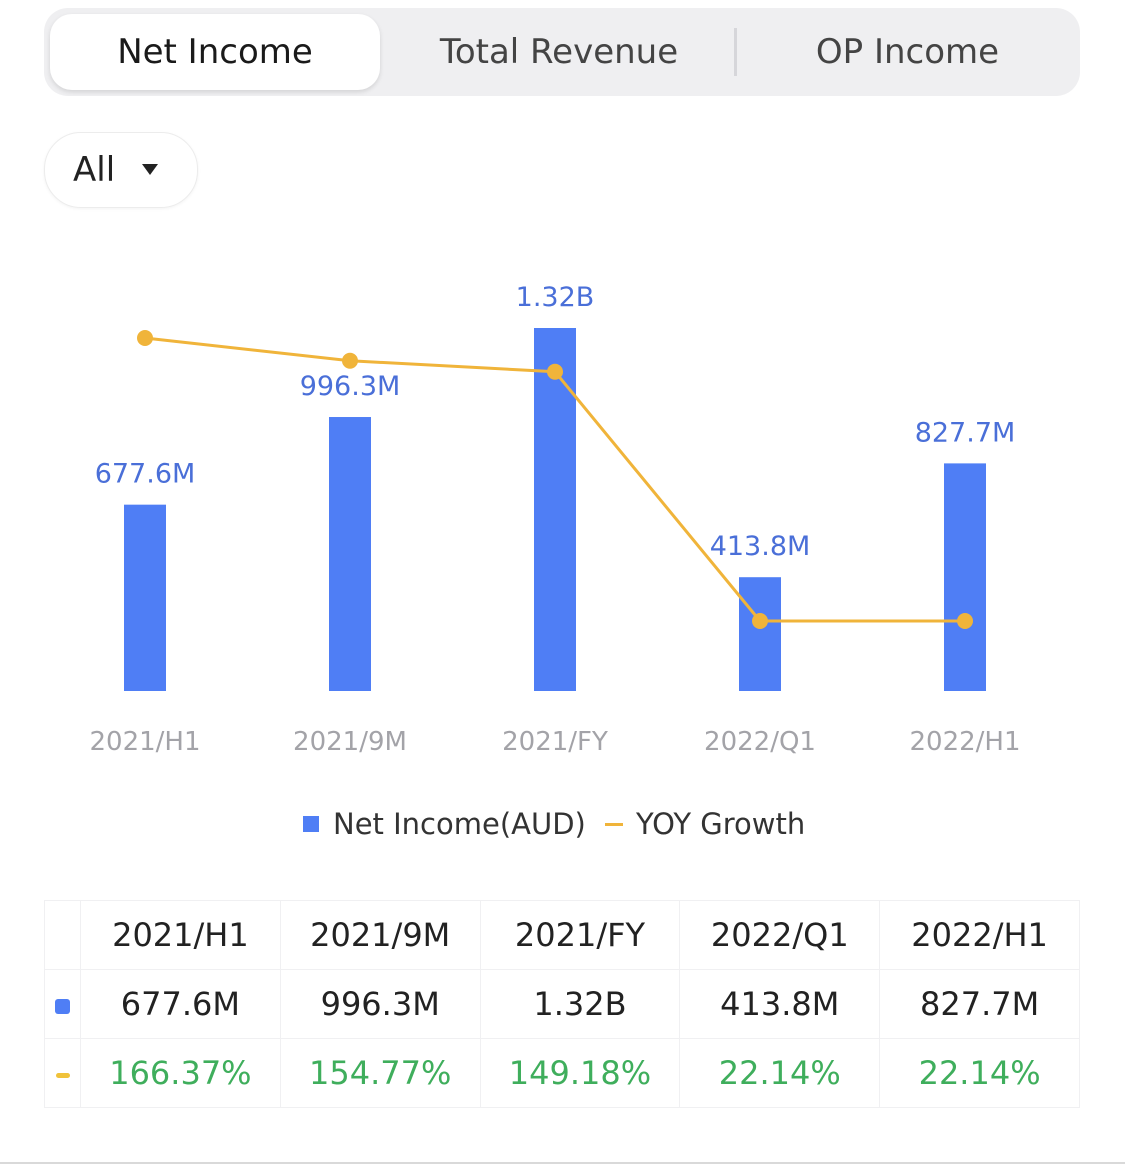 The width and height of the screenshot is (1125, 1167). What do you see at coordinates (760, 742) in the screenshot?
I see `x-axis-tick-label: 2022/Q1` at bounding box center [760, 742].